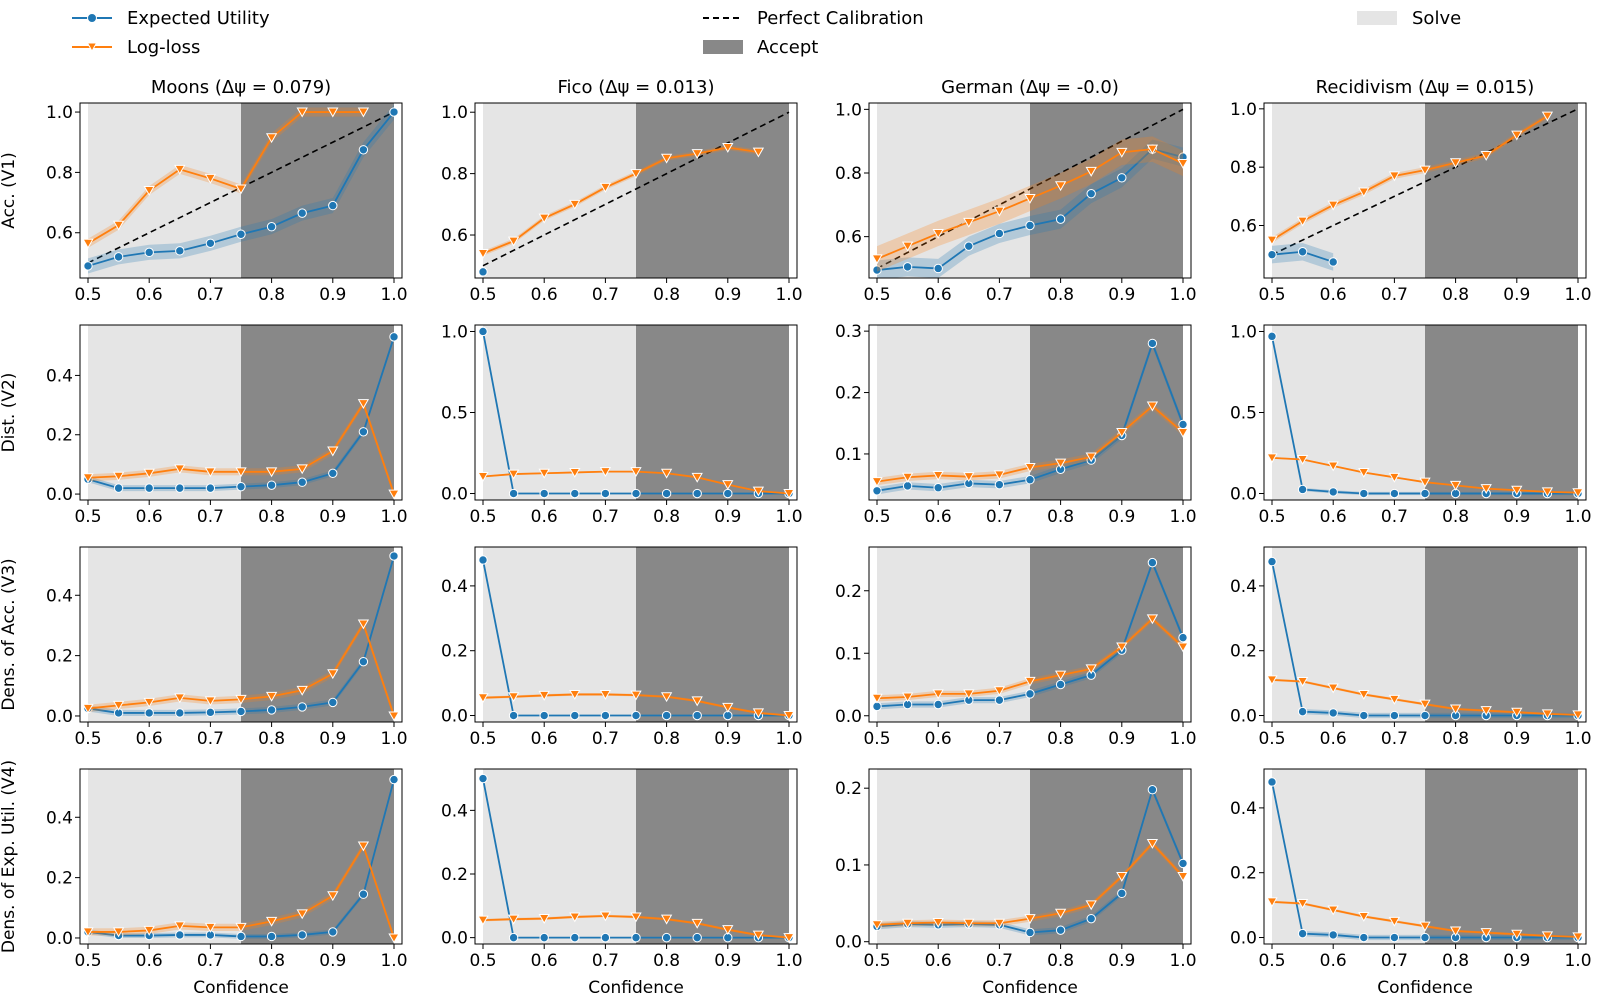 The height and width of the screenshot is (1000, 1600). Describe the element at coordinates (393, 295) in the screenshot. I see `x-tick-label: 1.0` at that location.